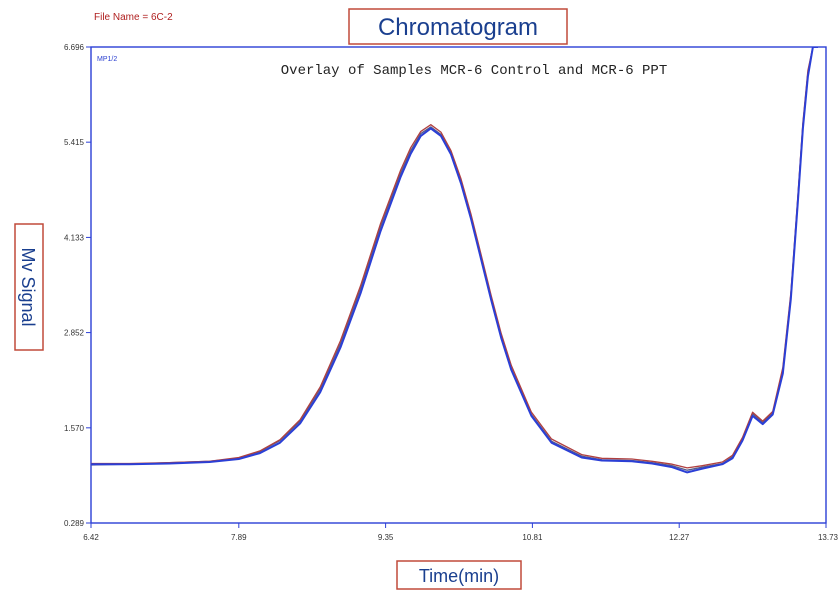 Image resolution: width=839 pixels, height=590 pixels. Describe the element at coordinates (74, 333) in the screenshot. I see `y-tick-label: 2.852` at that location.